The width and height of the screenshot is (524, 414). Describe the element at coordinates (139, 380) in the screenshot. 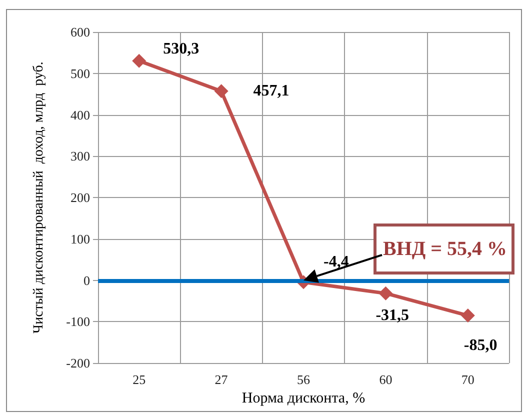

I see `x-tick-label: 25` at that location.